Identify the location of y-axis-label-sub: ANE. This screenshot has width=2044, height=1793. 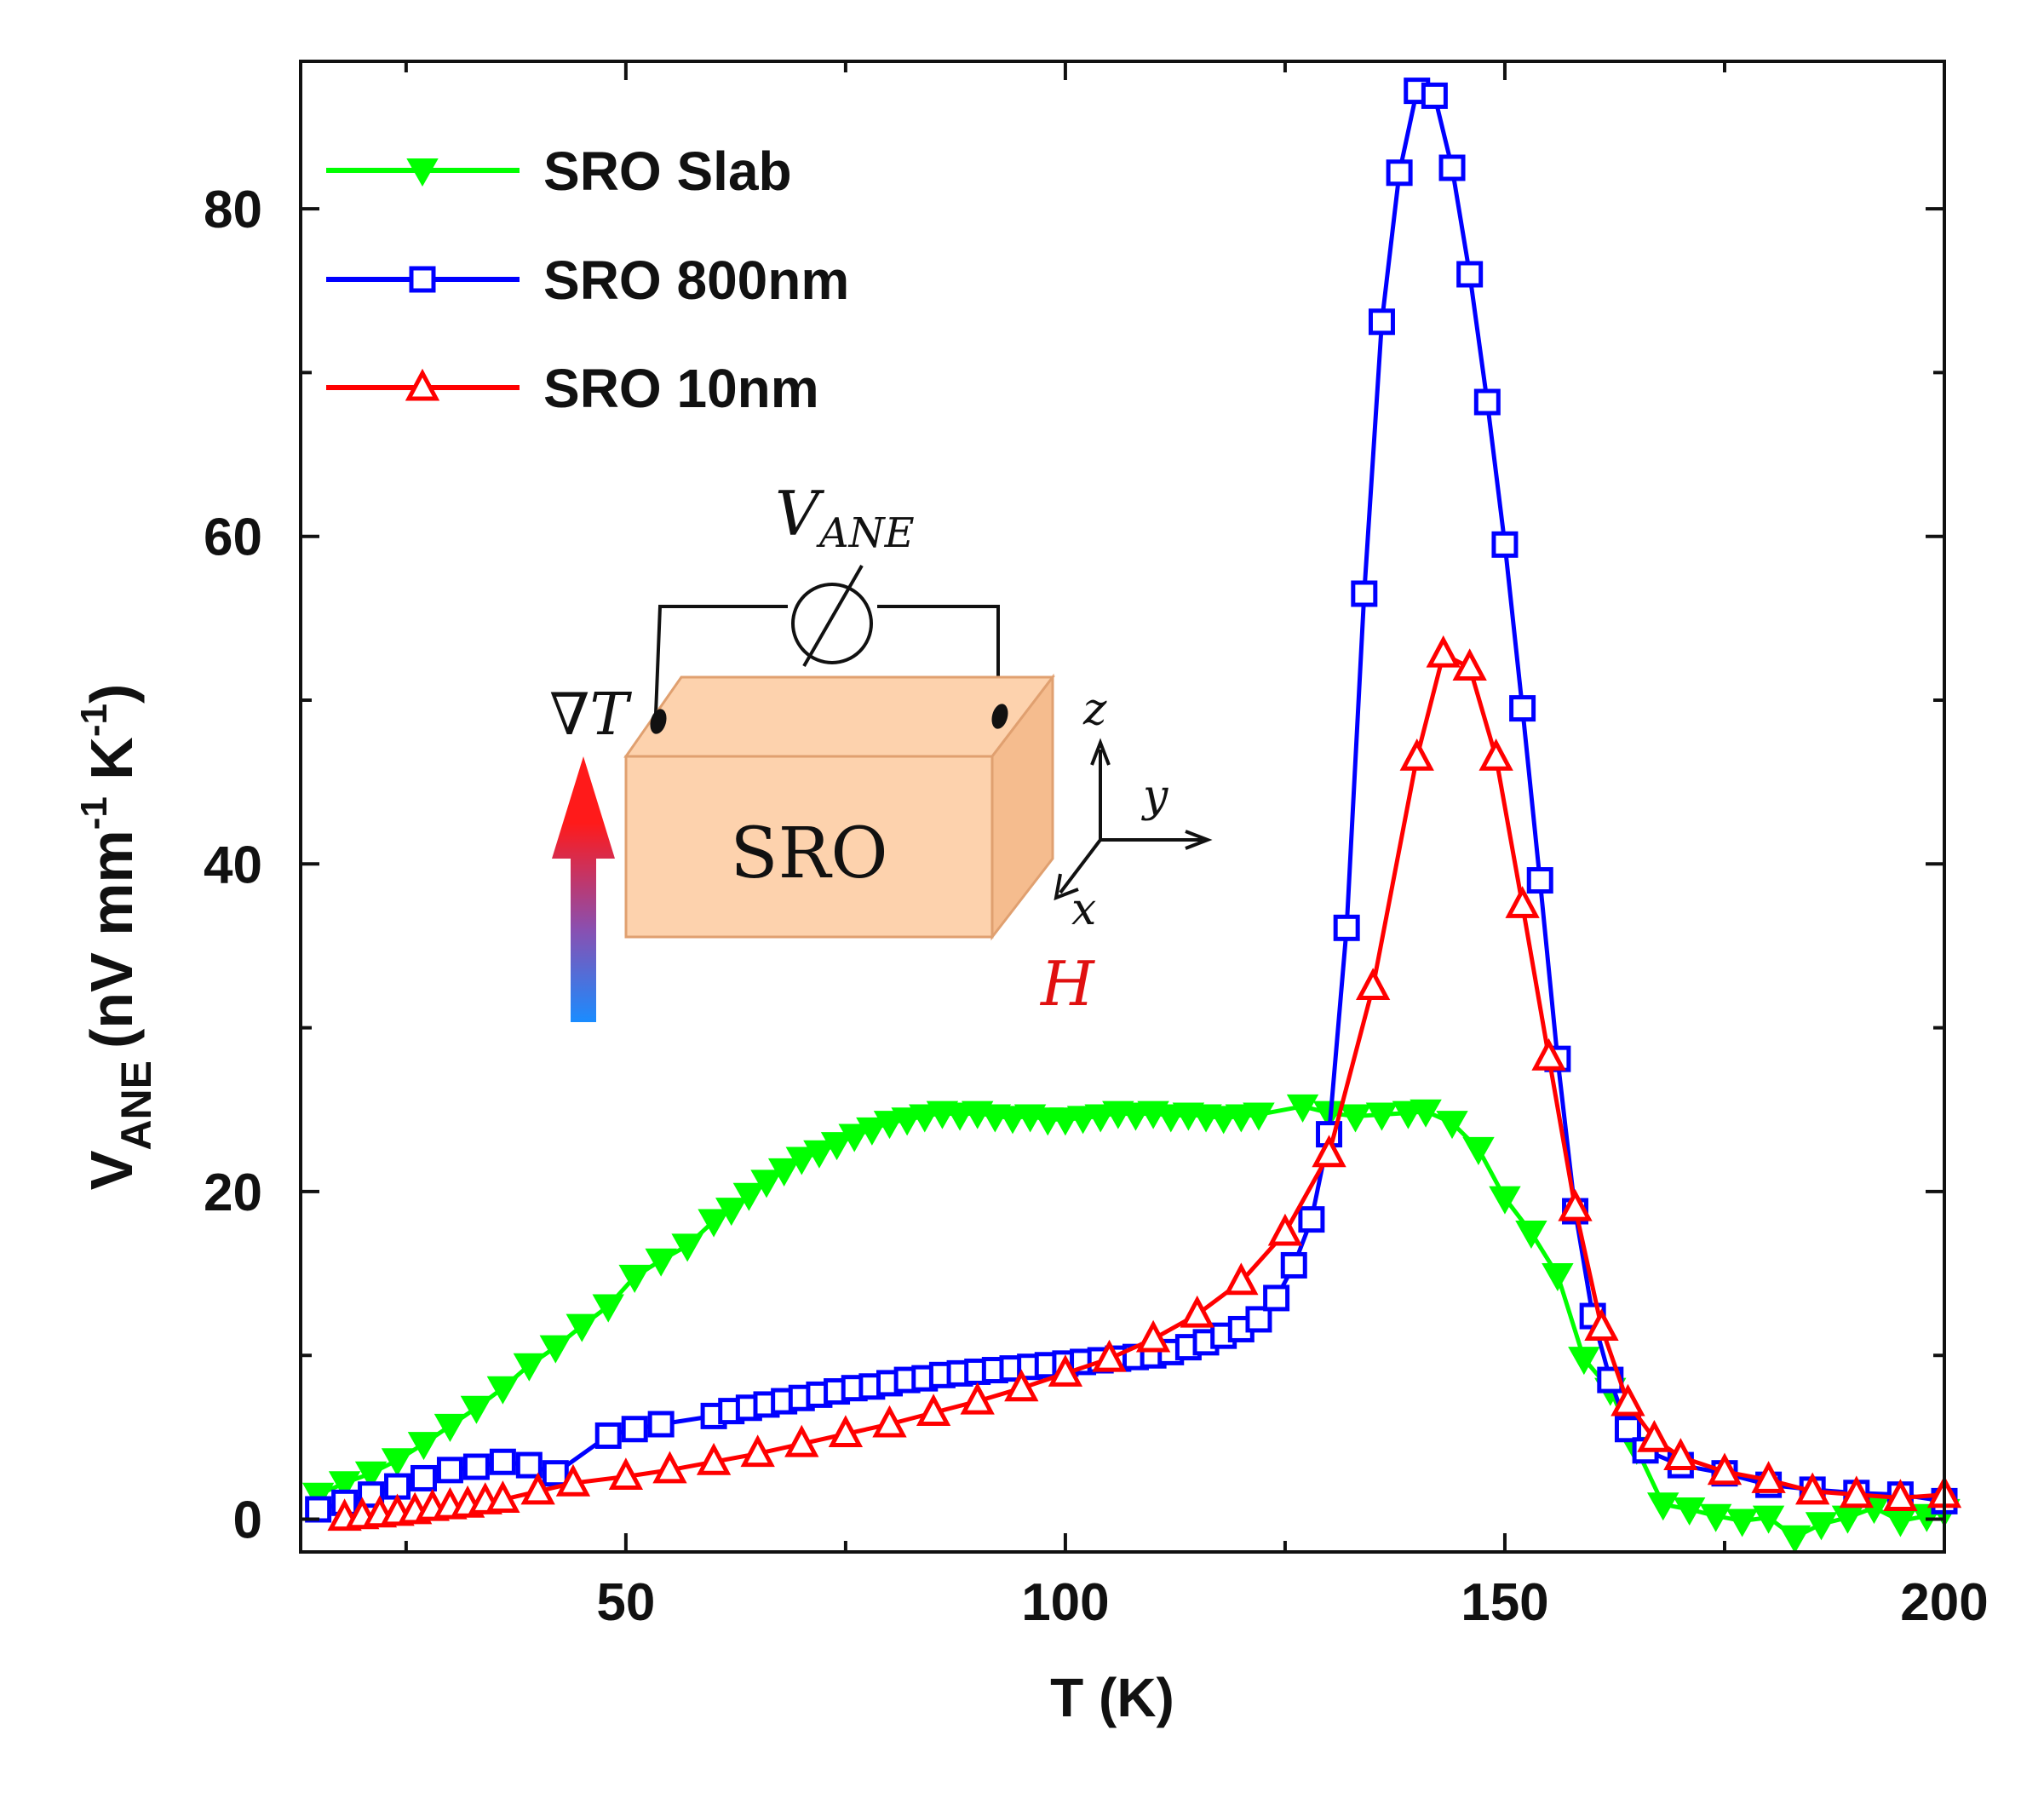
(136, 1106).